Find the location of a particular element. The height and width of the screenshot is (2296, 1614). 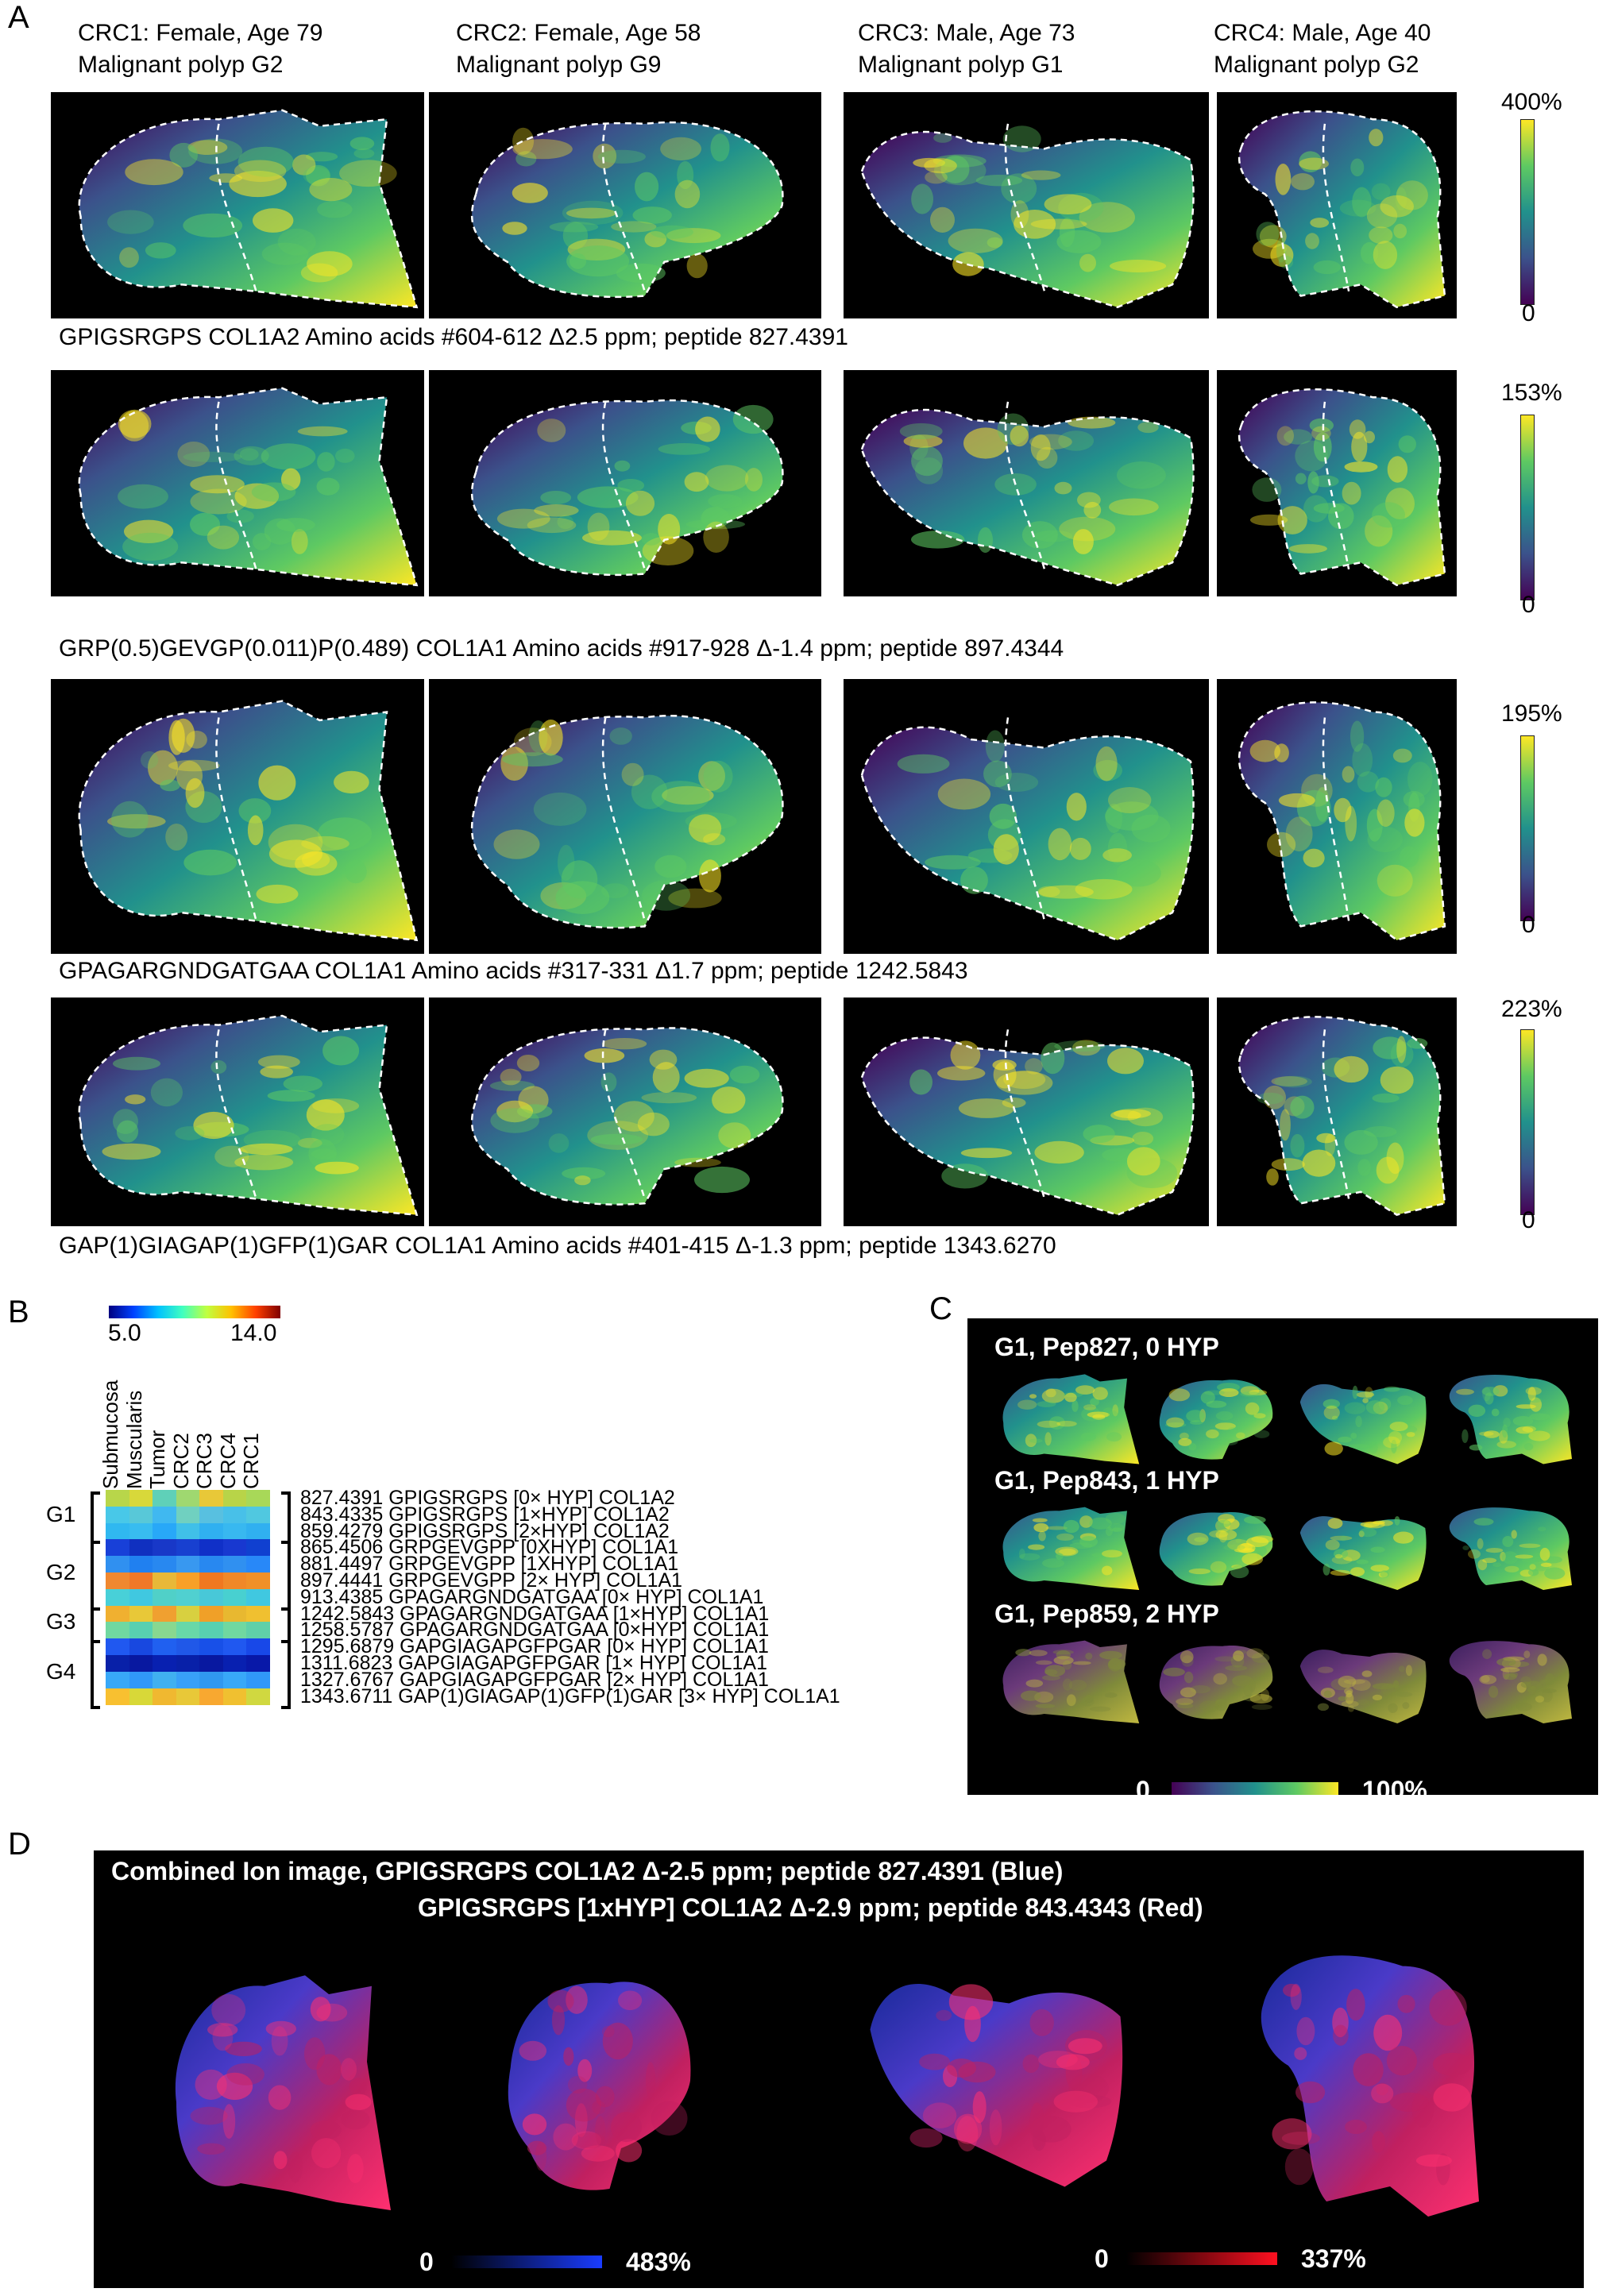

panel-a-letter: A is located at coordinates (18, 17).